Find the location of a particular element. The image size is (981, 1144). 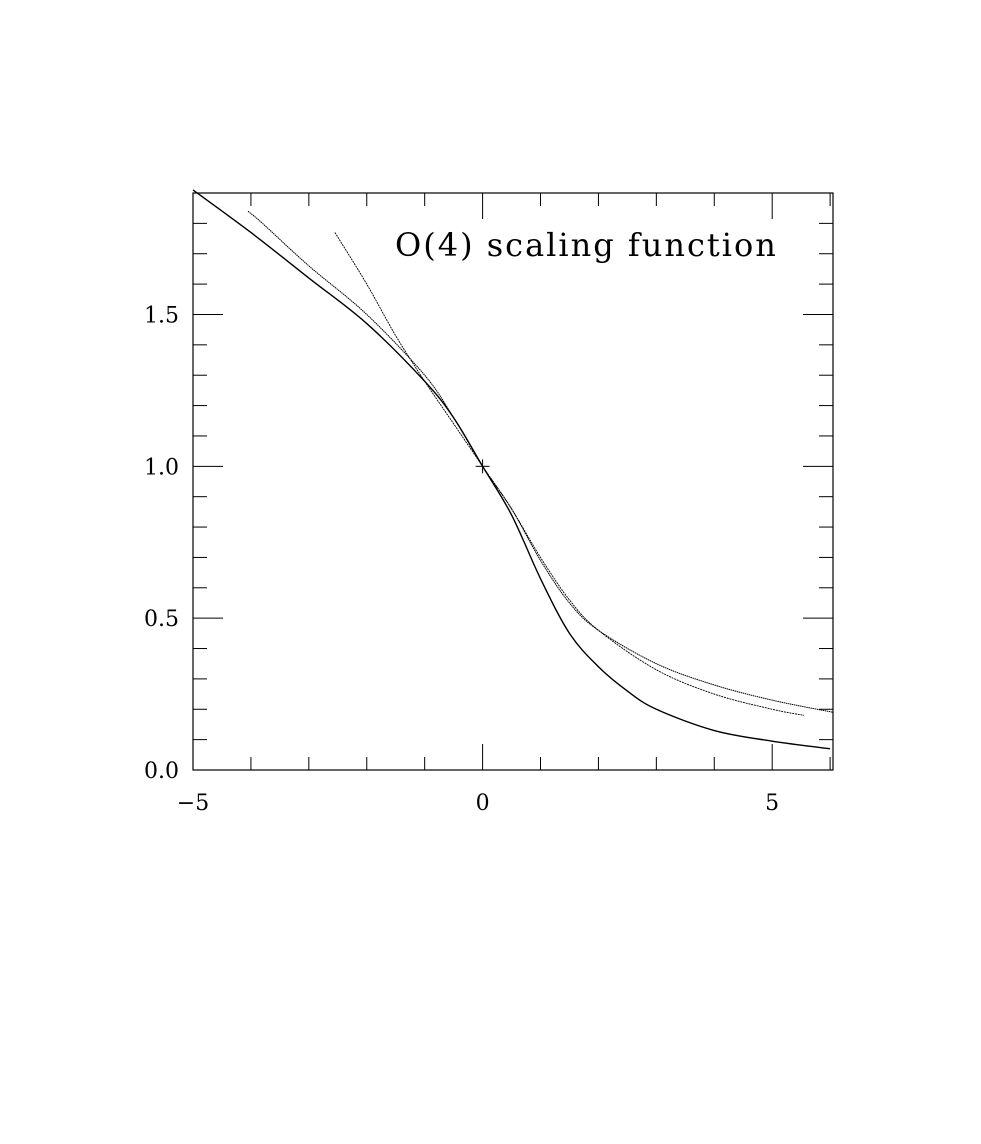

x-tick-label: −5 is located at coordinates (193, 803).